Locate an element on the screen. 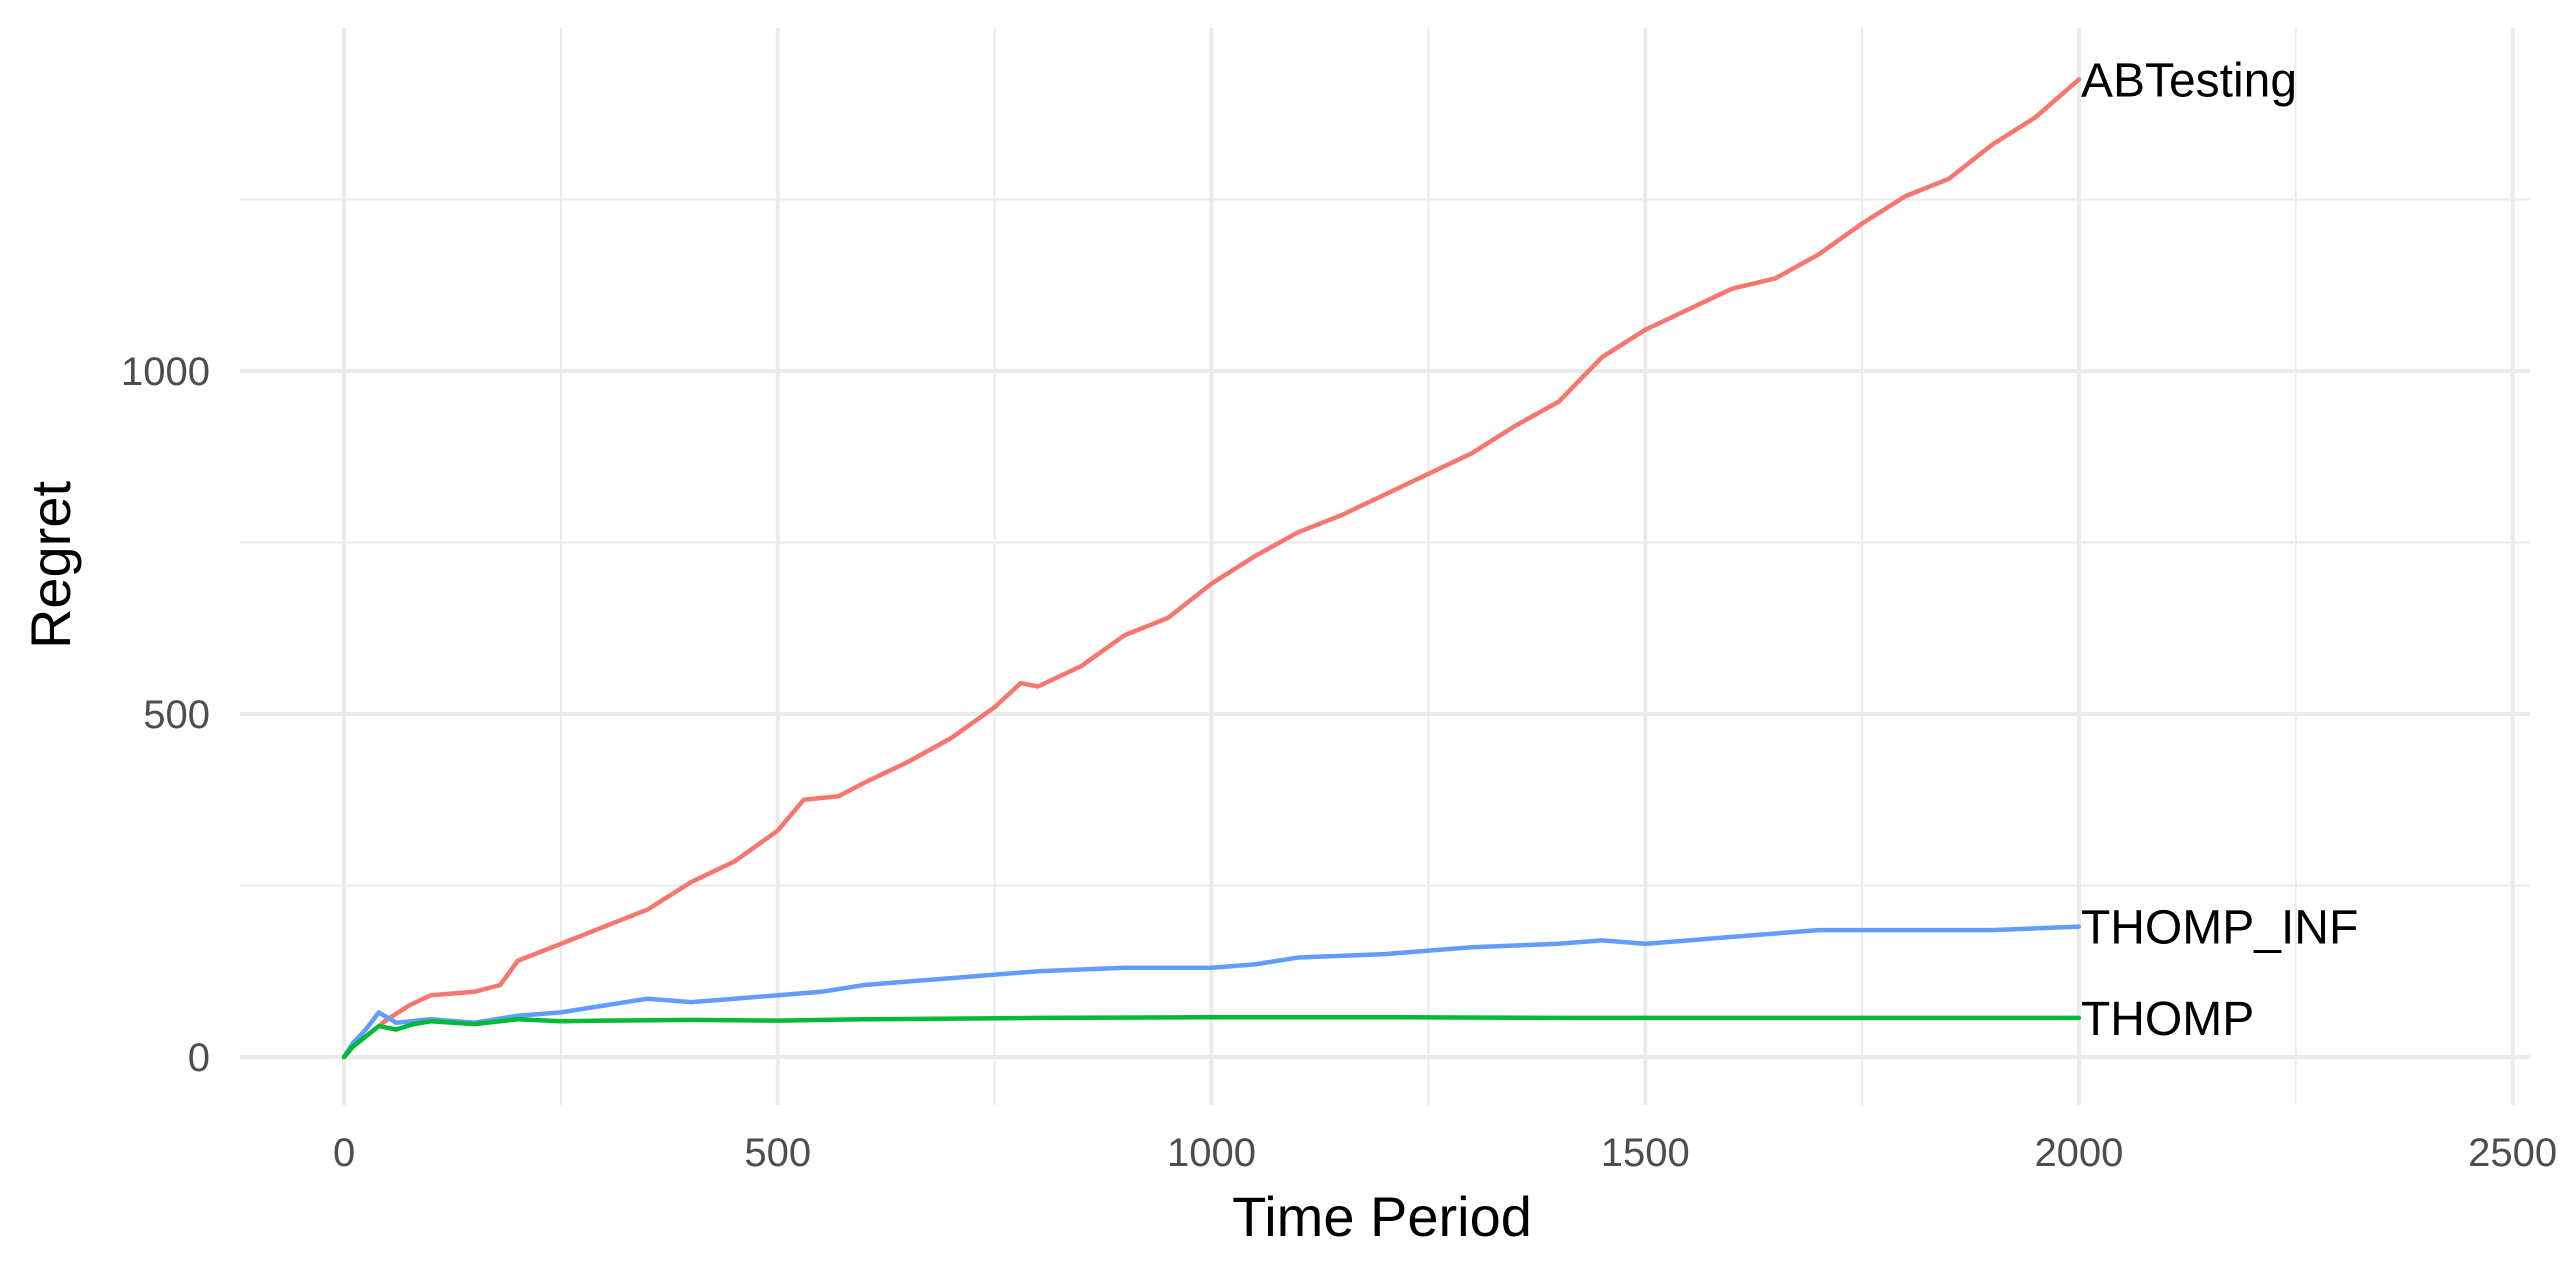 This screenshot has height=1280, width=2560. x-tick-label: 1000 is located at coordinates (1211, 1153).